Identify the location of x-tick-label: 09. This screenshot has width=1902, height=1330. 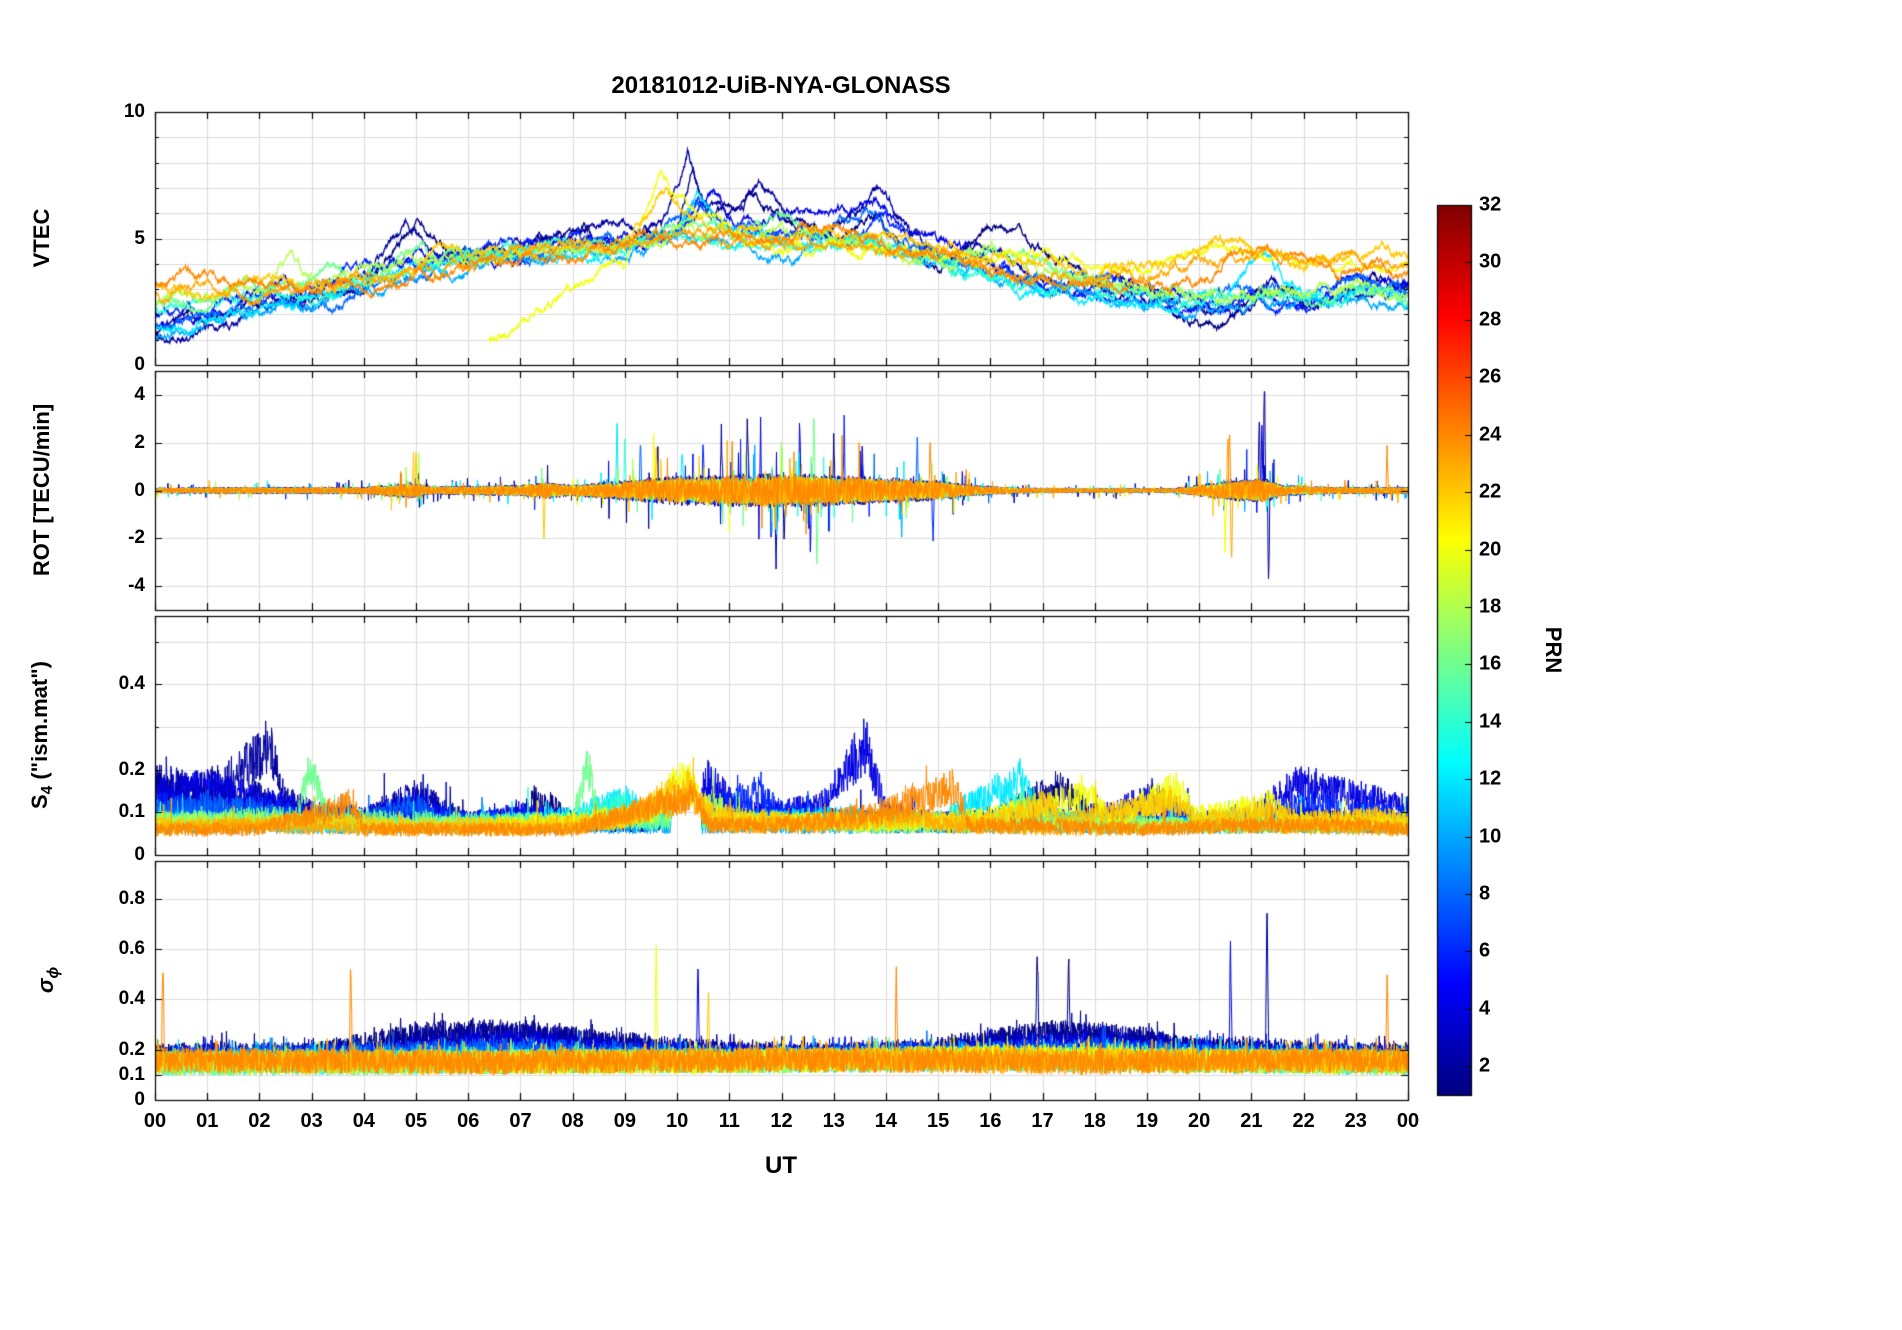
(624, 1121).